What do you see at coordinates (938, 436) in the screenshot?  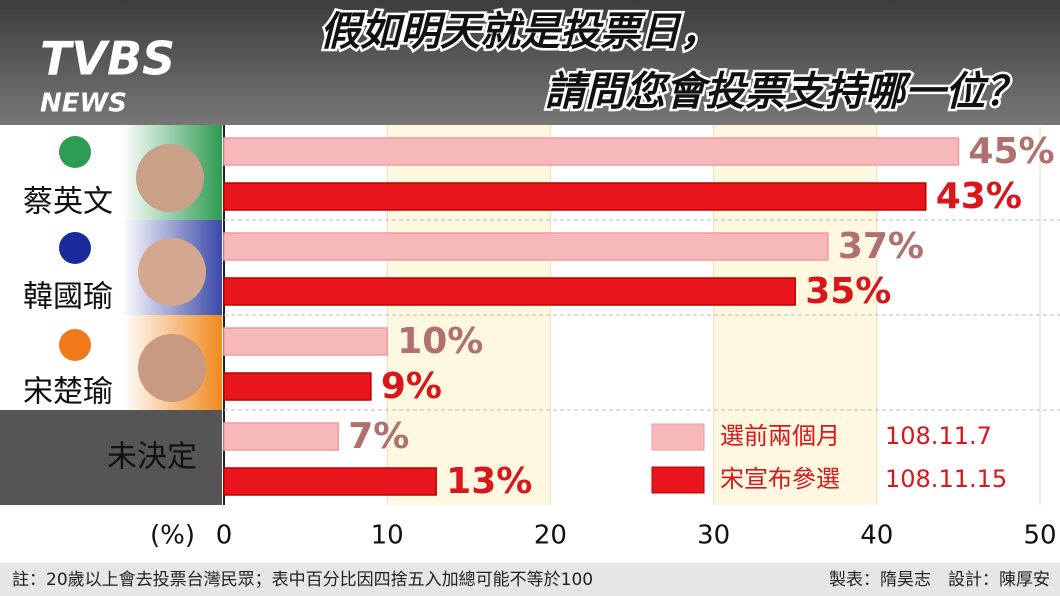 I see `legend-date: 108.11.7` at bounding box center [938, 436].